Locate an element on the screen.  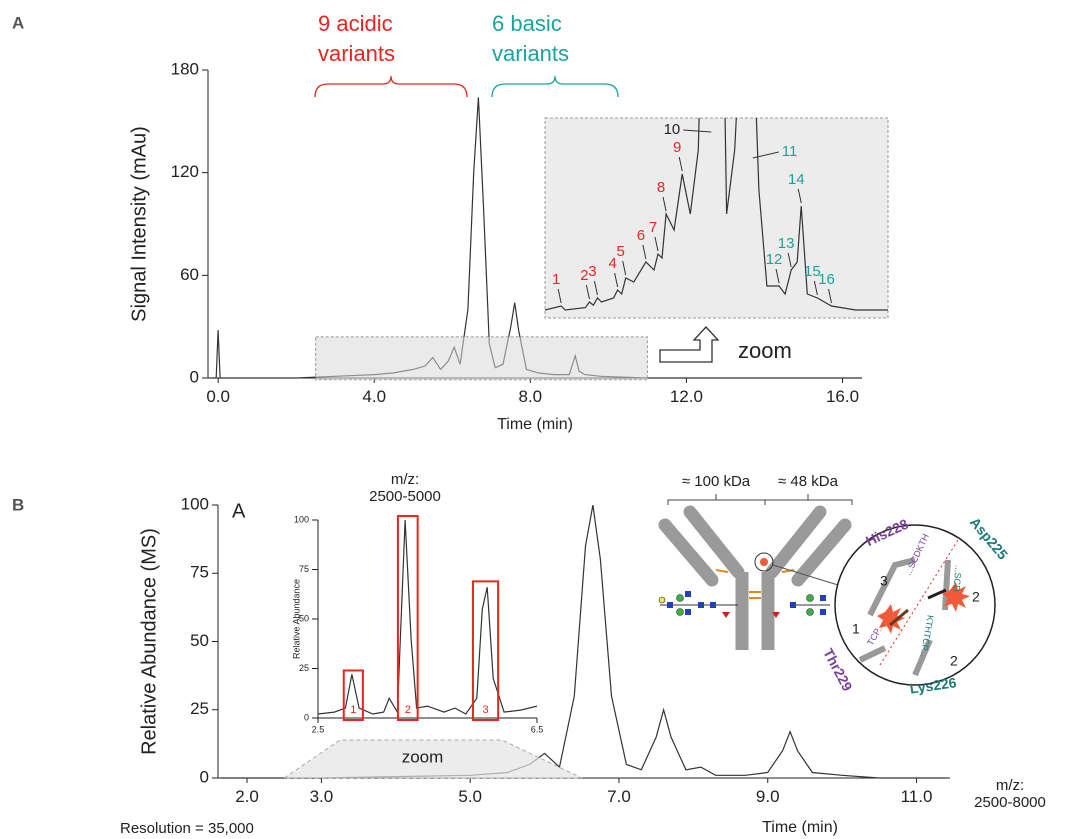
panel-label: A is located at coordinates (18, 22).